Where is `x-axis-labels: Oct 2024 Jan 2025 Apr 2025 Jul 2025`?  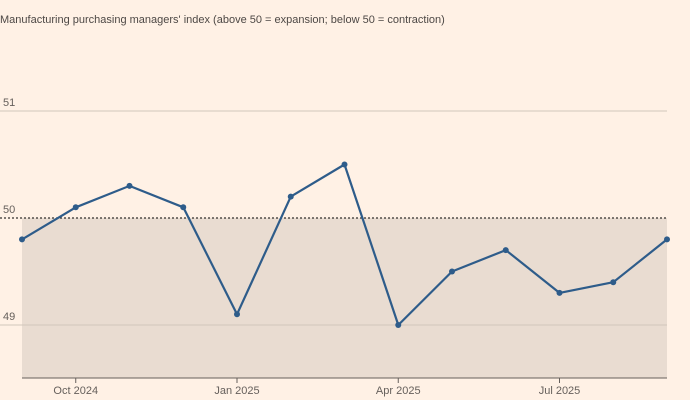 x-axis-labels: Oct 2024 Jan 2025 Apr 2025 Jul 2025 is located at coordinates (316, 387).